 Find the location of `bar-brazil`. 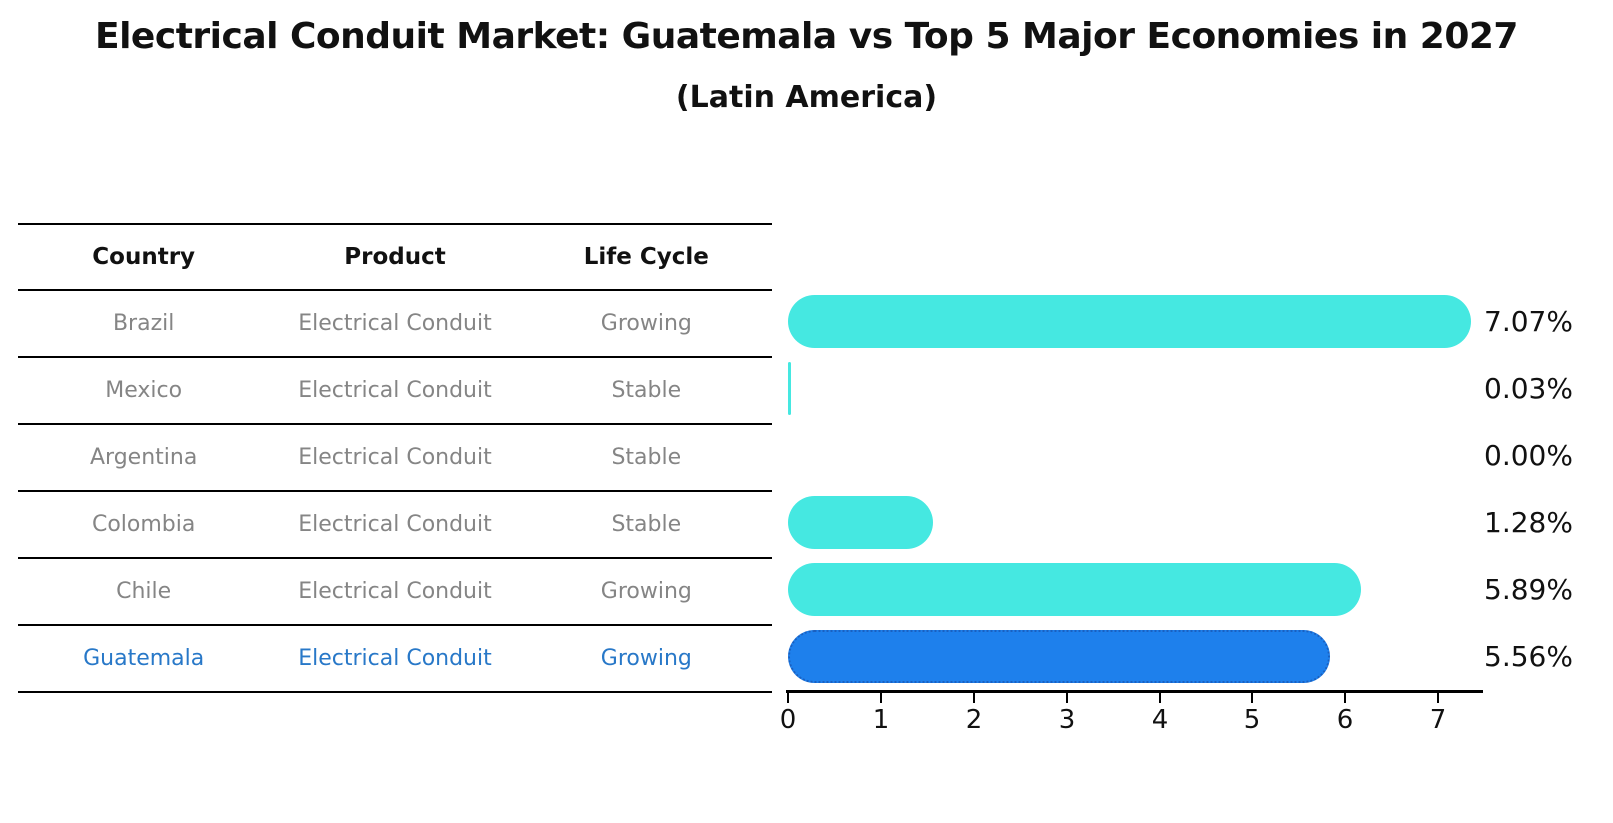

bar-brazil is located at coordinates (1129, 321).